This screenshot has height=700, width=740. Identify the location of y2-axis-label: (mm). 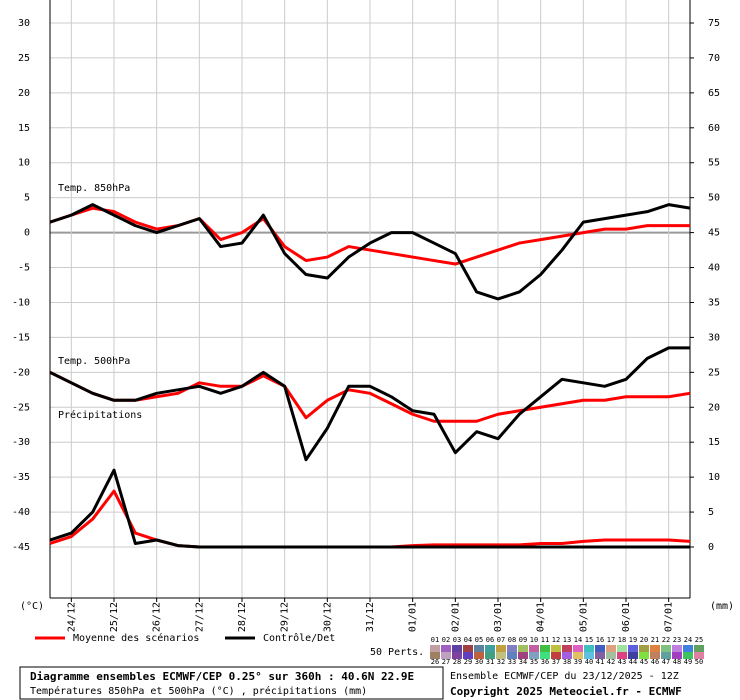
(722, 606).